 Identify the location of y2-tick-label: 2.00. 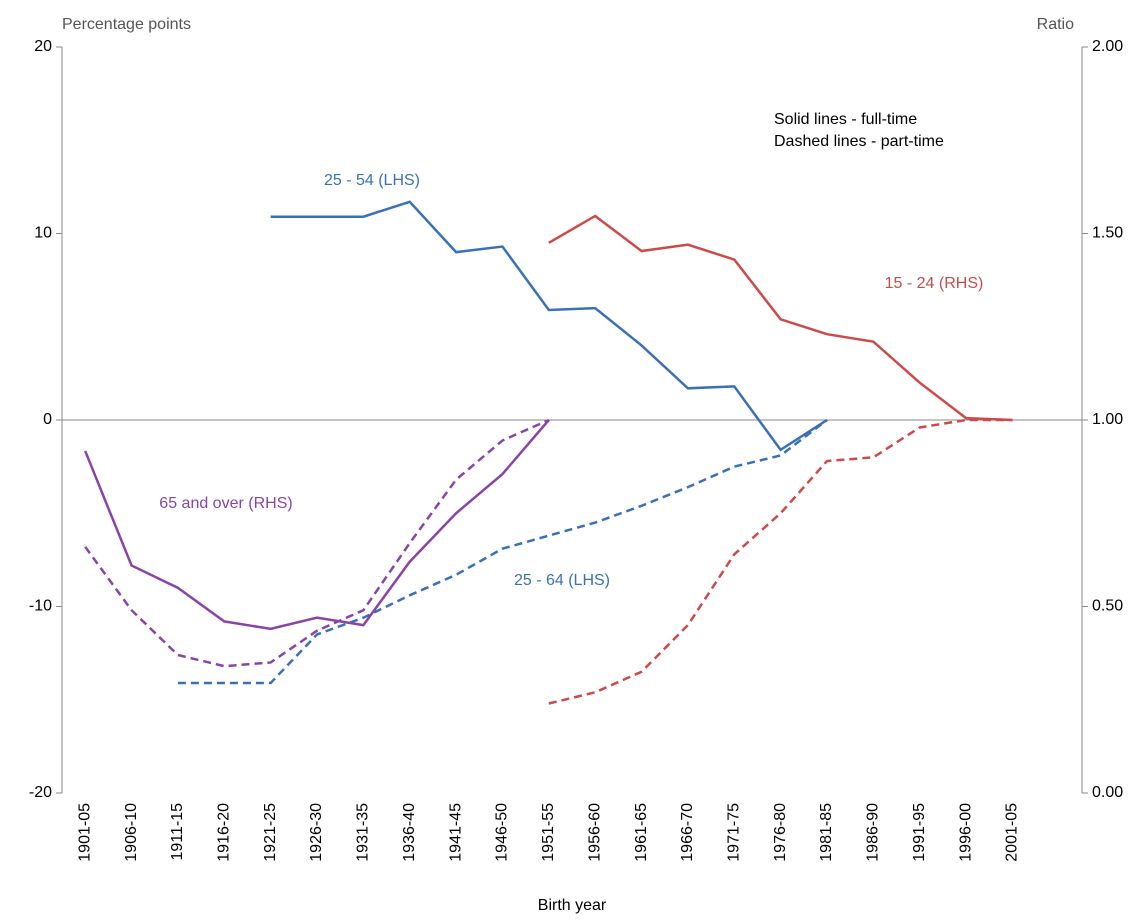
(1107, 46).